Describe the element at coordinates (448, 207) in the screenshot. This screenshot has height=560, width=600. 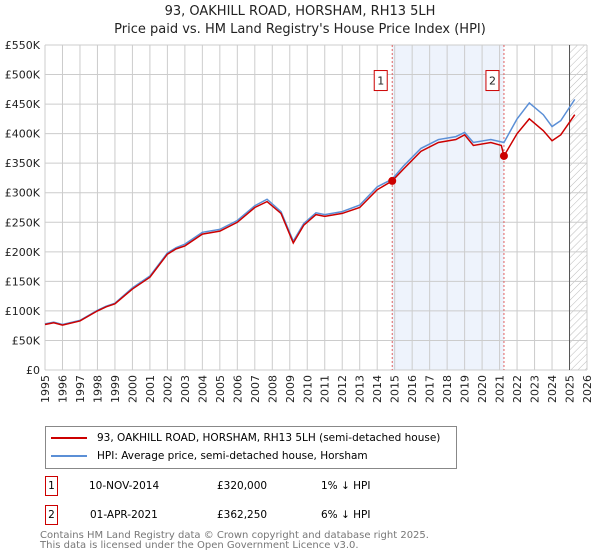
I see `sale-period-shade` at that location.